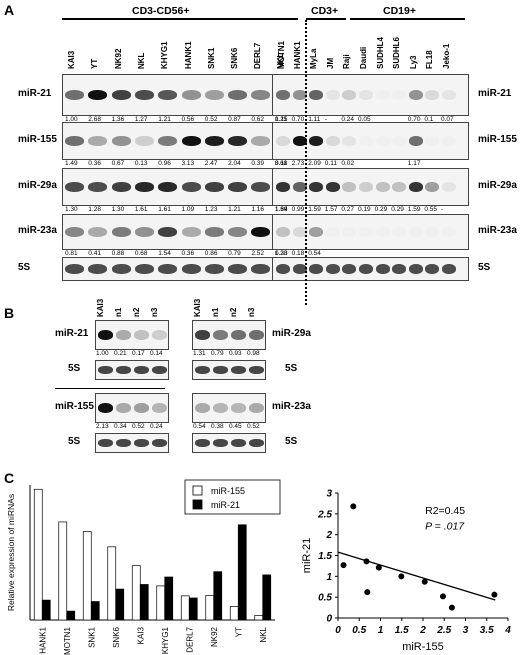  I want to click on quant-value: 0.25, so click(281, 119).